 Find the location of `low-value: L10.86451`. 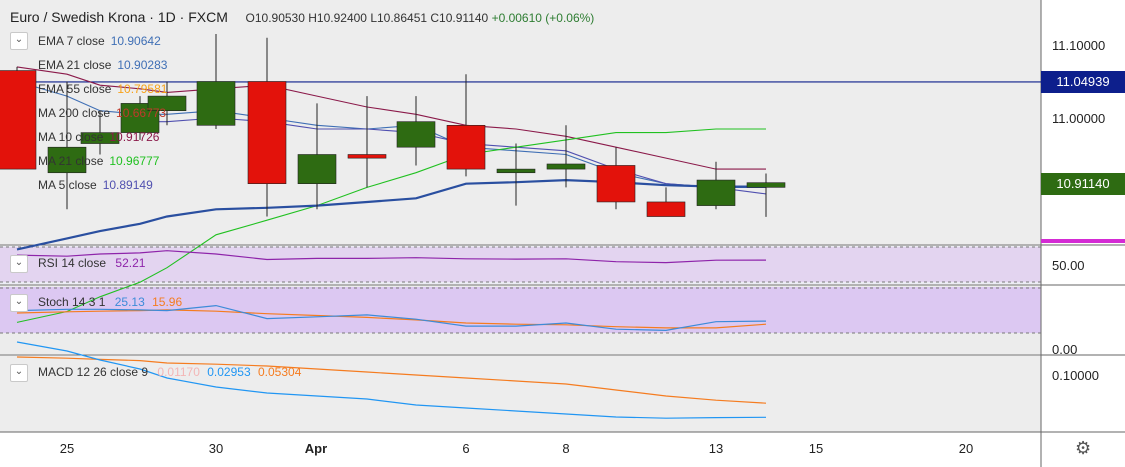

low-value: L10.86451 is located at coordinates (399, 18).